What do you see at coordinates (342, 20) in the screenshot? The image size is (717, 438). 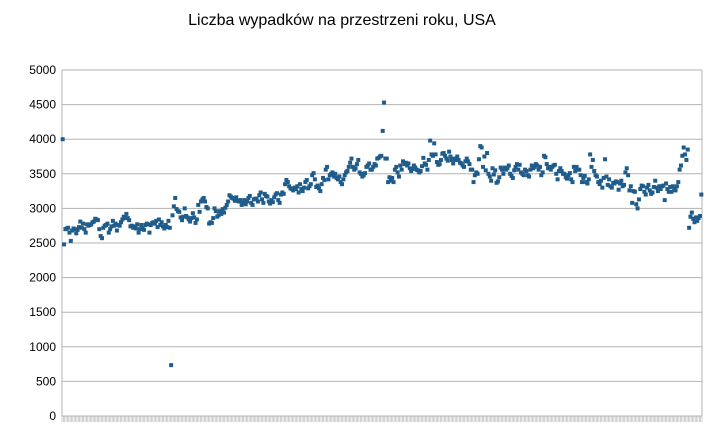 I see `chart-title: Liczba wypadków na przestrzeni roku, USA` at bounding box center [342, 20].